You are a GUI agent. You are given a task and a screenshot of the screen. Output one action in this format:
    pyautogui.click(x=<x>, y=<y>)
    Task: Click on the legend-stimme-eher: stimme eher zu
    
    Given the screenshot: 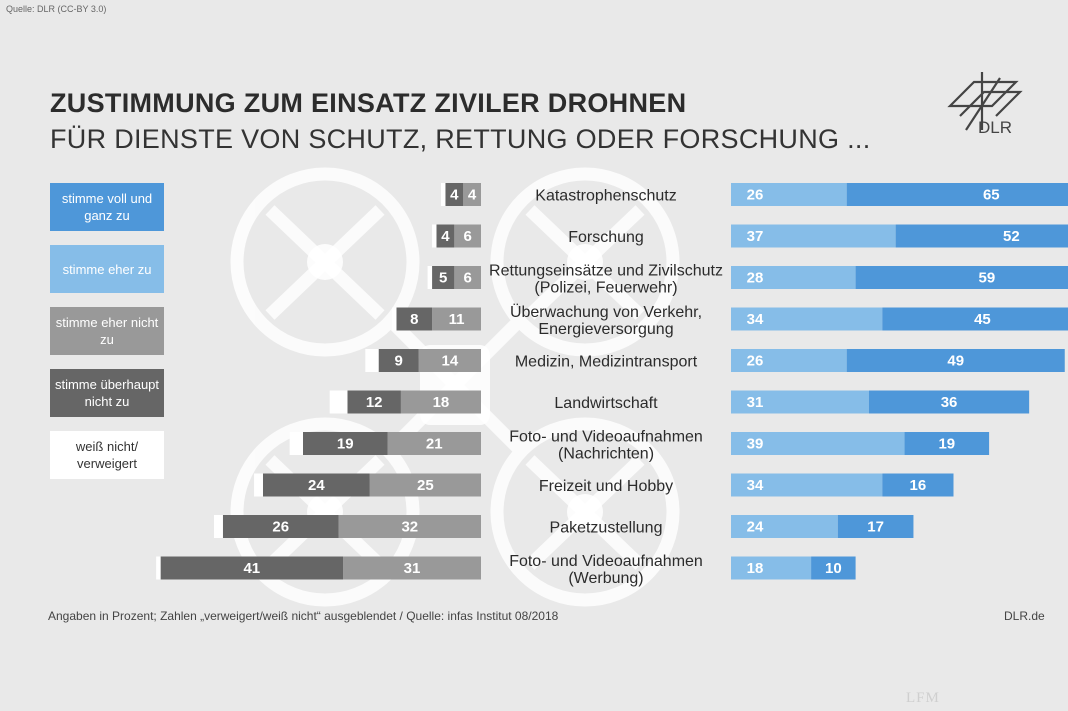 What is the action you would take?
    pyautogui.click(x=107, y=269)
    